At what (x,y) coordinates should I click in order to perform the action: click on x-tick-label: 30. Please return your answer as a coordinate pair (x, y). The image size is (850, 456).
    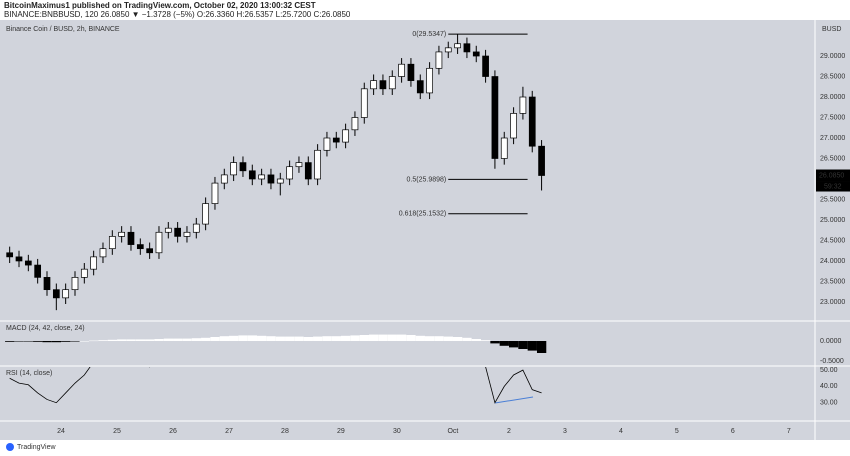
    Looking at the image, I should click on (397, 431).